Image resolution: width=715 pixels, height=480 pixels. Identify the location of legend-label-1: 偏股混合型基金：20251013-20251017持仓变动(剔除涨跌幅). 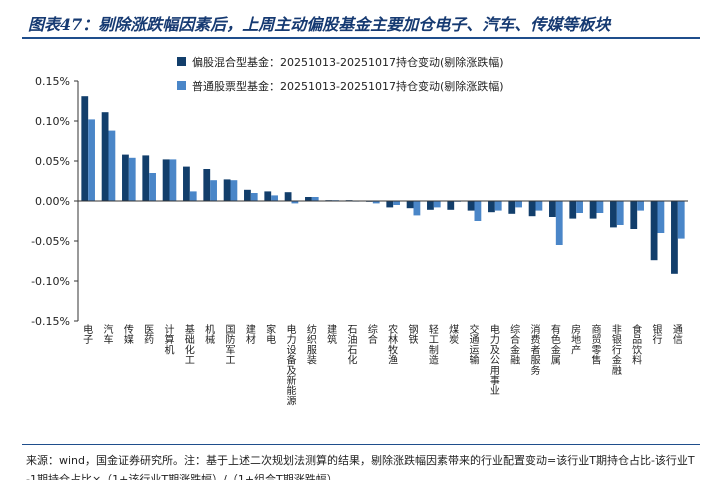
(348, 62).